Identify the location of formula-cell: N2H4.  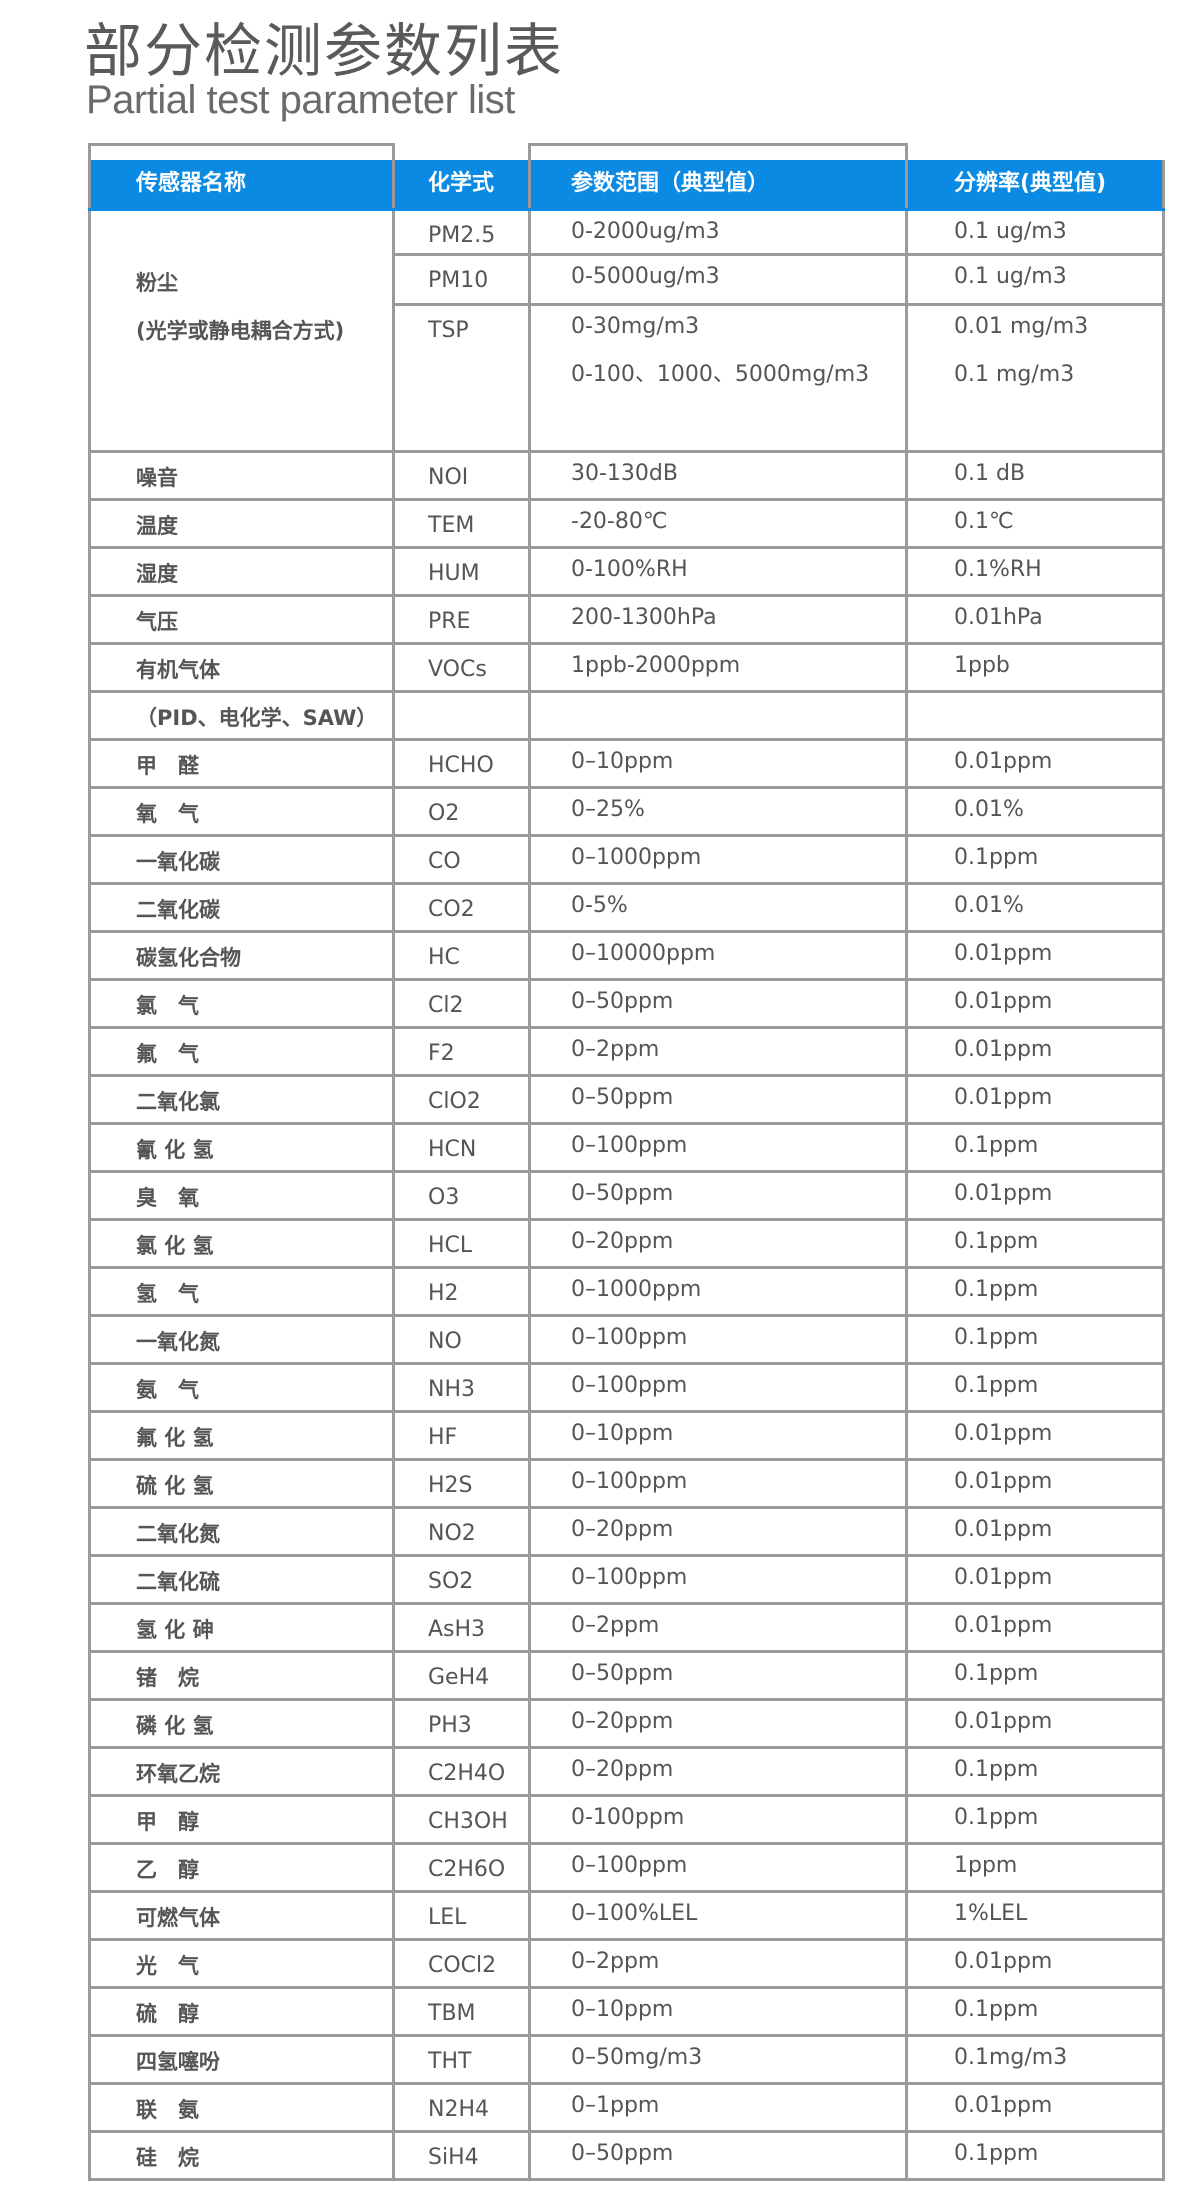
(461, 2107).